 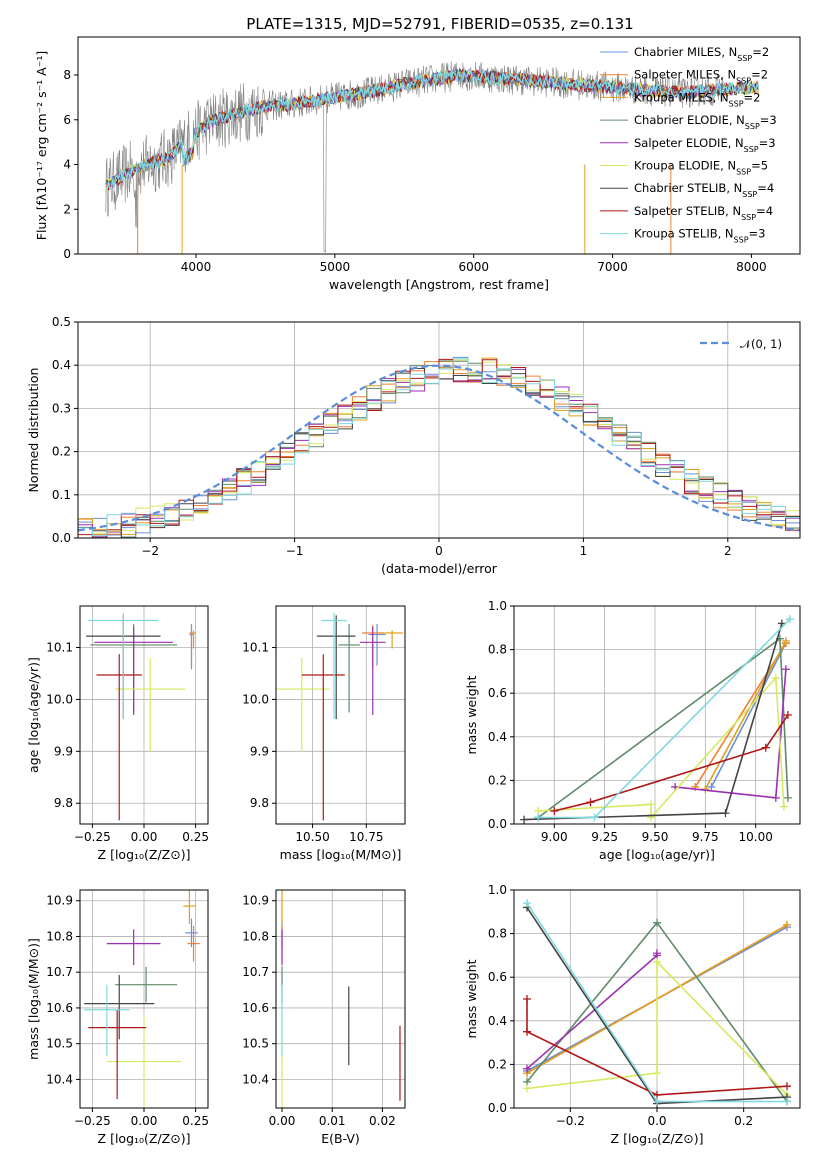 What do you see at coordinates (332, 1121) in the screenshot?
I see `x-tick-label: 0.01` at bounding box center [332, 1121].